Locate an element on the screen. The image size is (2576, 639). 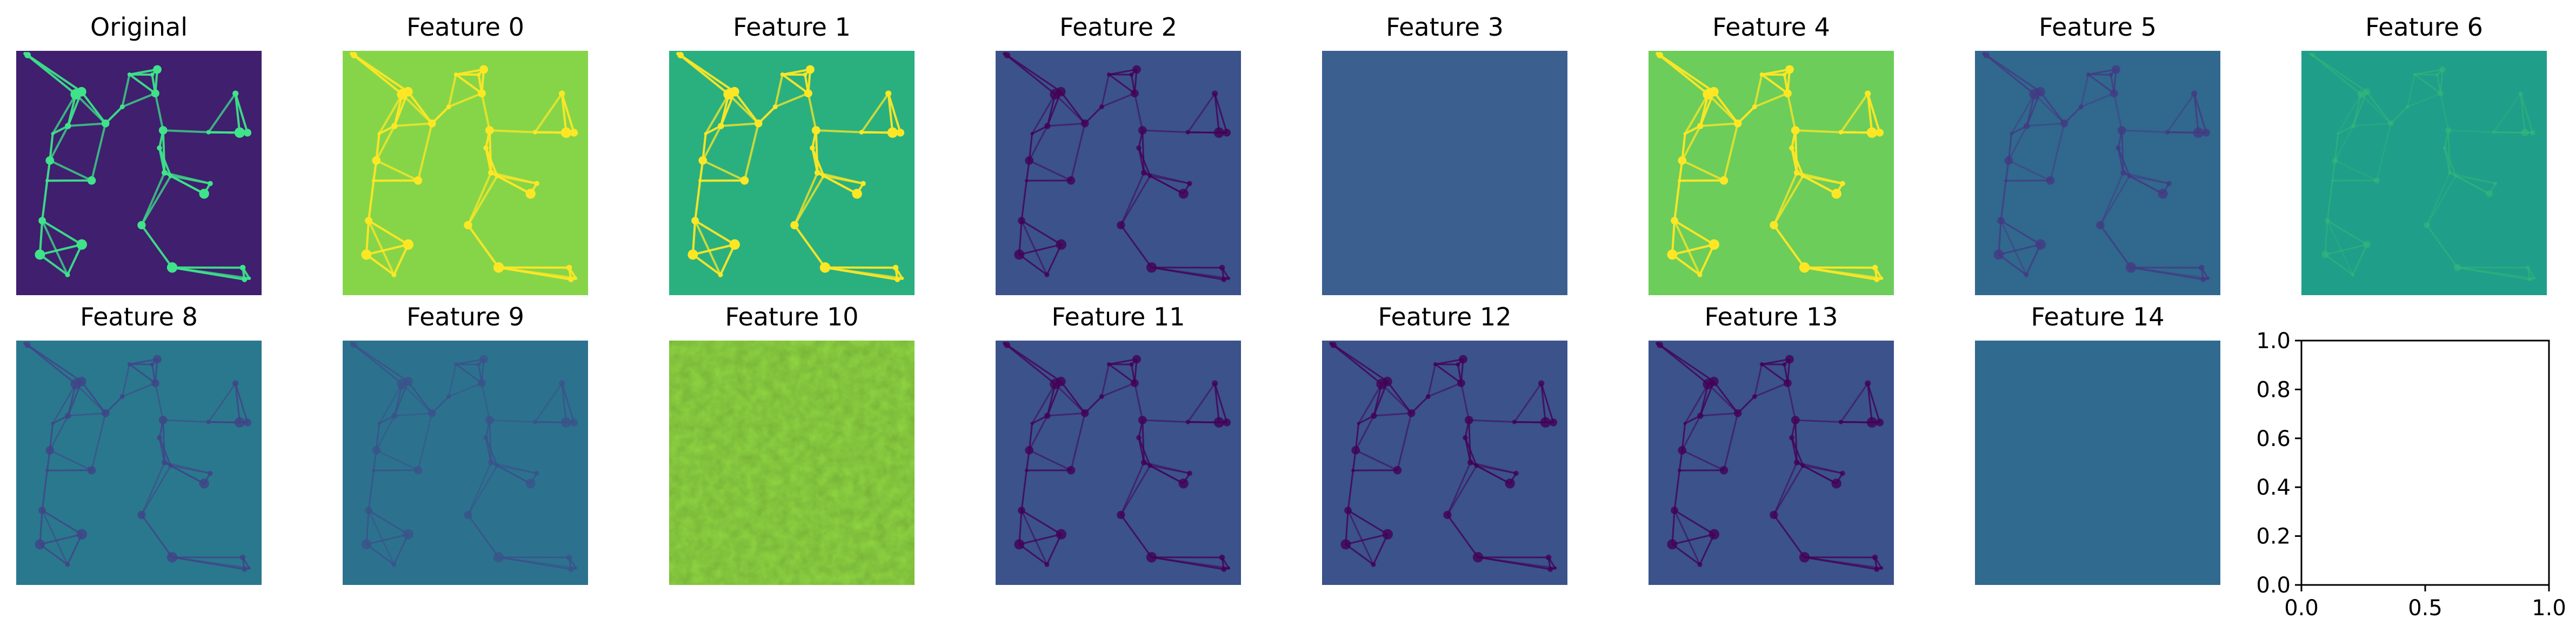
y-tick-label: 0.6 is located at coordinates (2273, 439).